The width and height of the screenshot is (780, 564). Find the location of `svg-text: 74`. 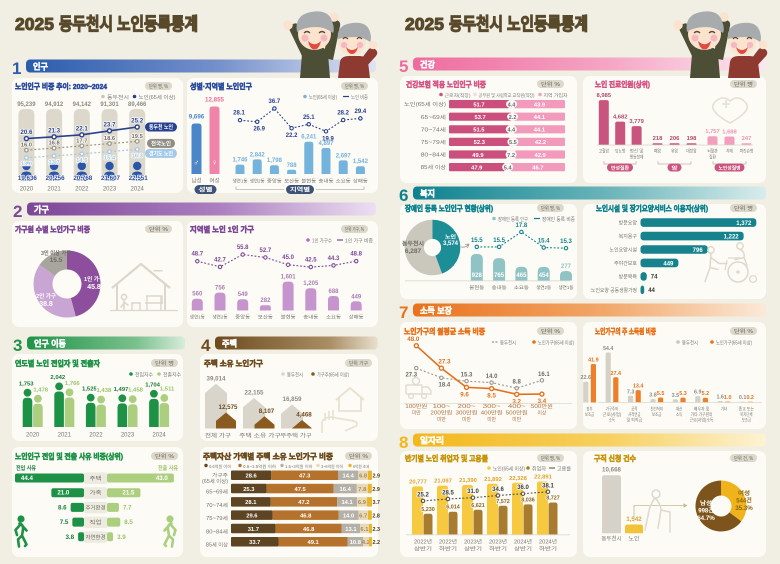

svg-text: 74 is located at coordinates (654, 278).